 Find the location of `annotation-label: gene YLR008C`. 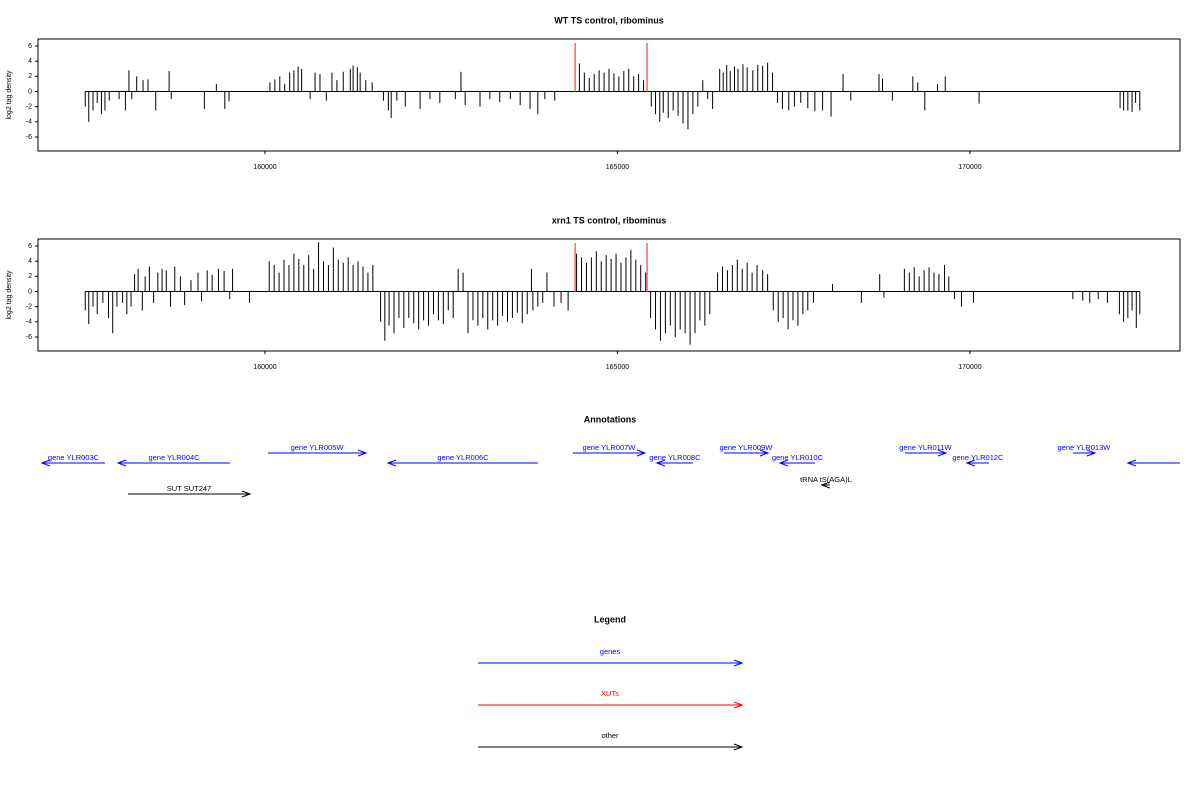

annotation-label: gene YLR008C is located at coordinates (675, 457).